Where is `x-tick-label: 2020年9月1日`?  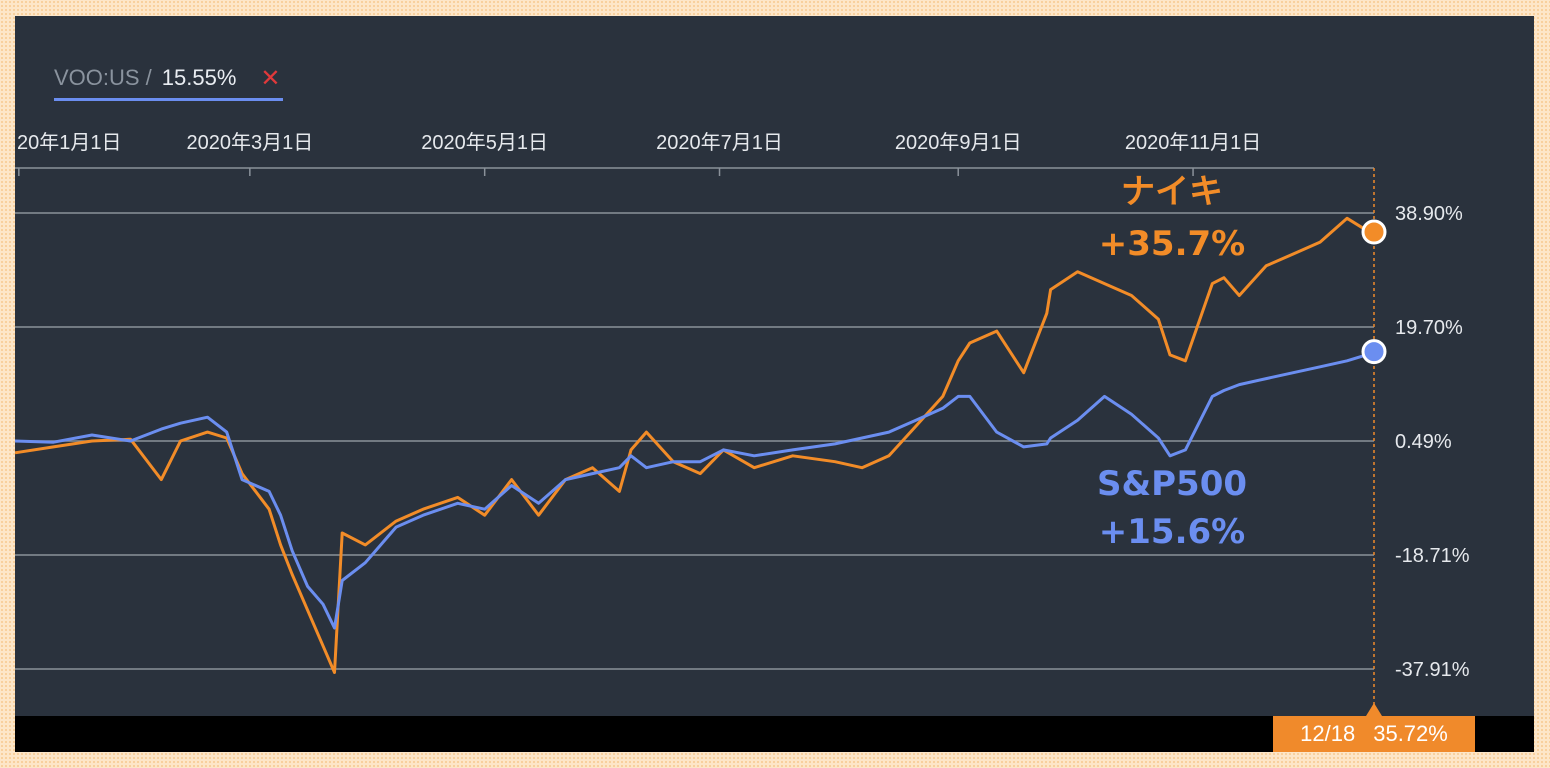
x-tick-label: 2020年9月1日 is located at coordinates (958, 142).